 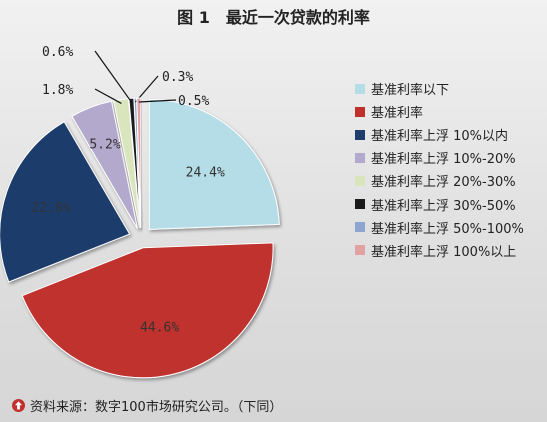 What do you see at coordinates (50, 208) in the screenshot?
I see `slice-value-label: 22.6%` at bounding box center [50, 208].